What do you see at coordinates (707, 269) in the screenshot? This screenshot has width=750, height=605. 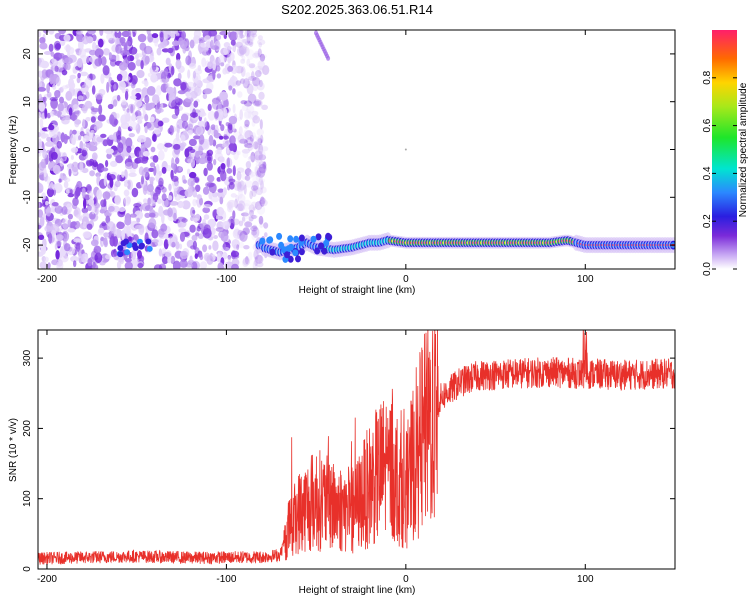 I see `colorbar-tick-label: 0.0` at bounding box center [707, 269].